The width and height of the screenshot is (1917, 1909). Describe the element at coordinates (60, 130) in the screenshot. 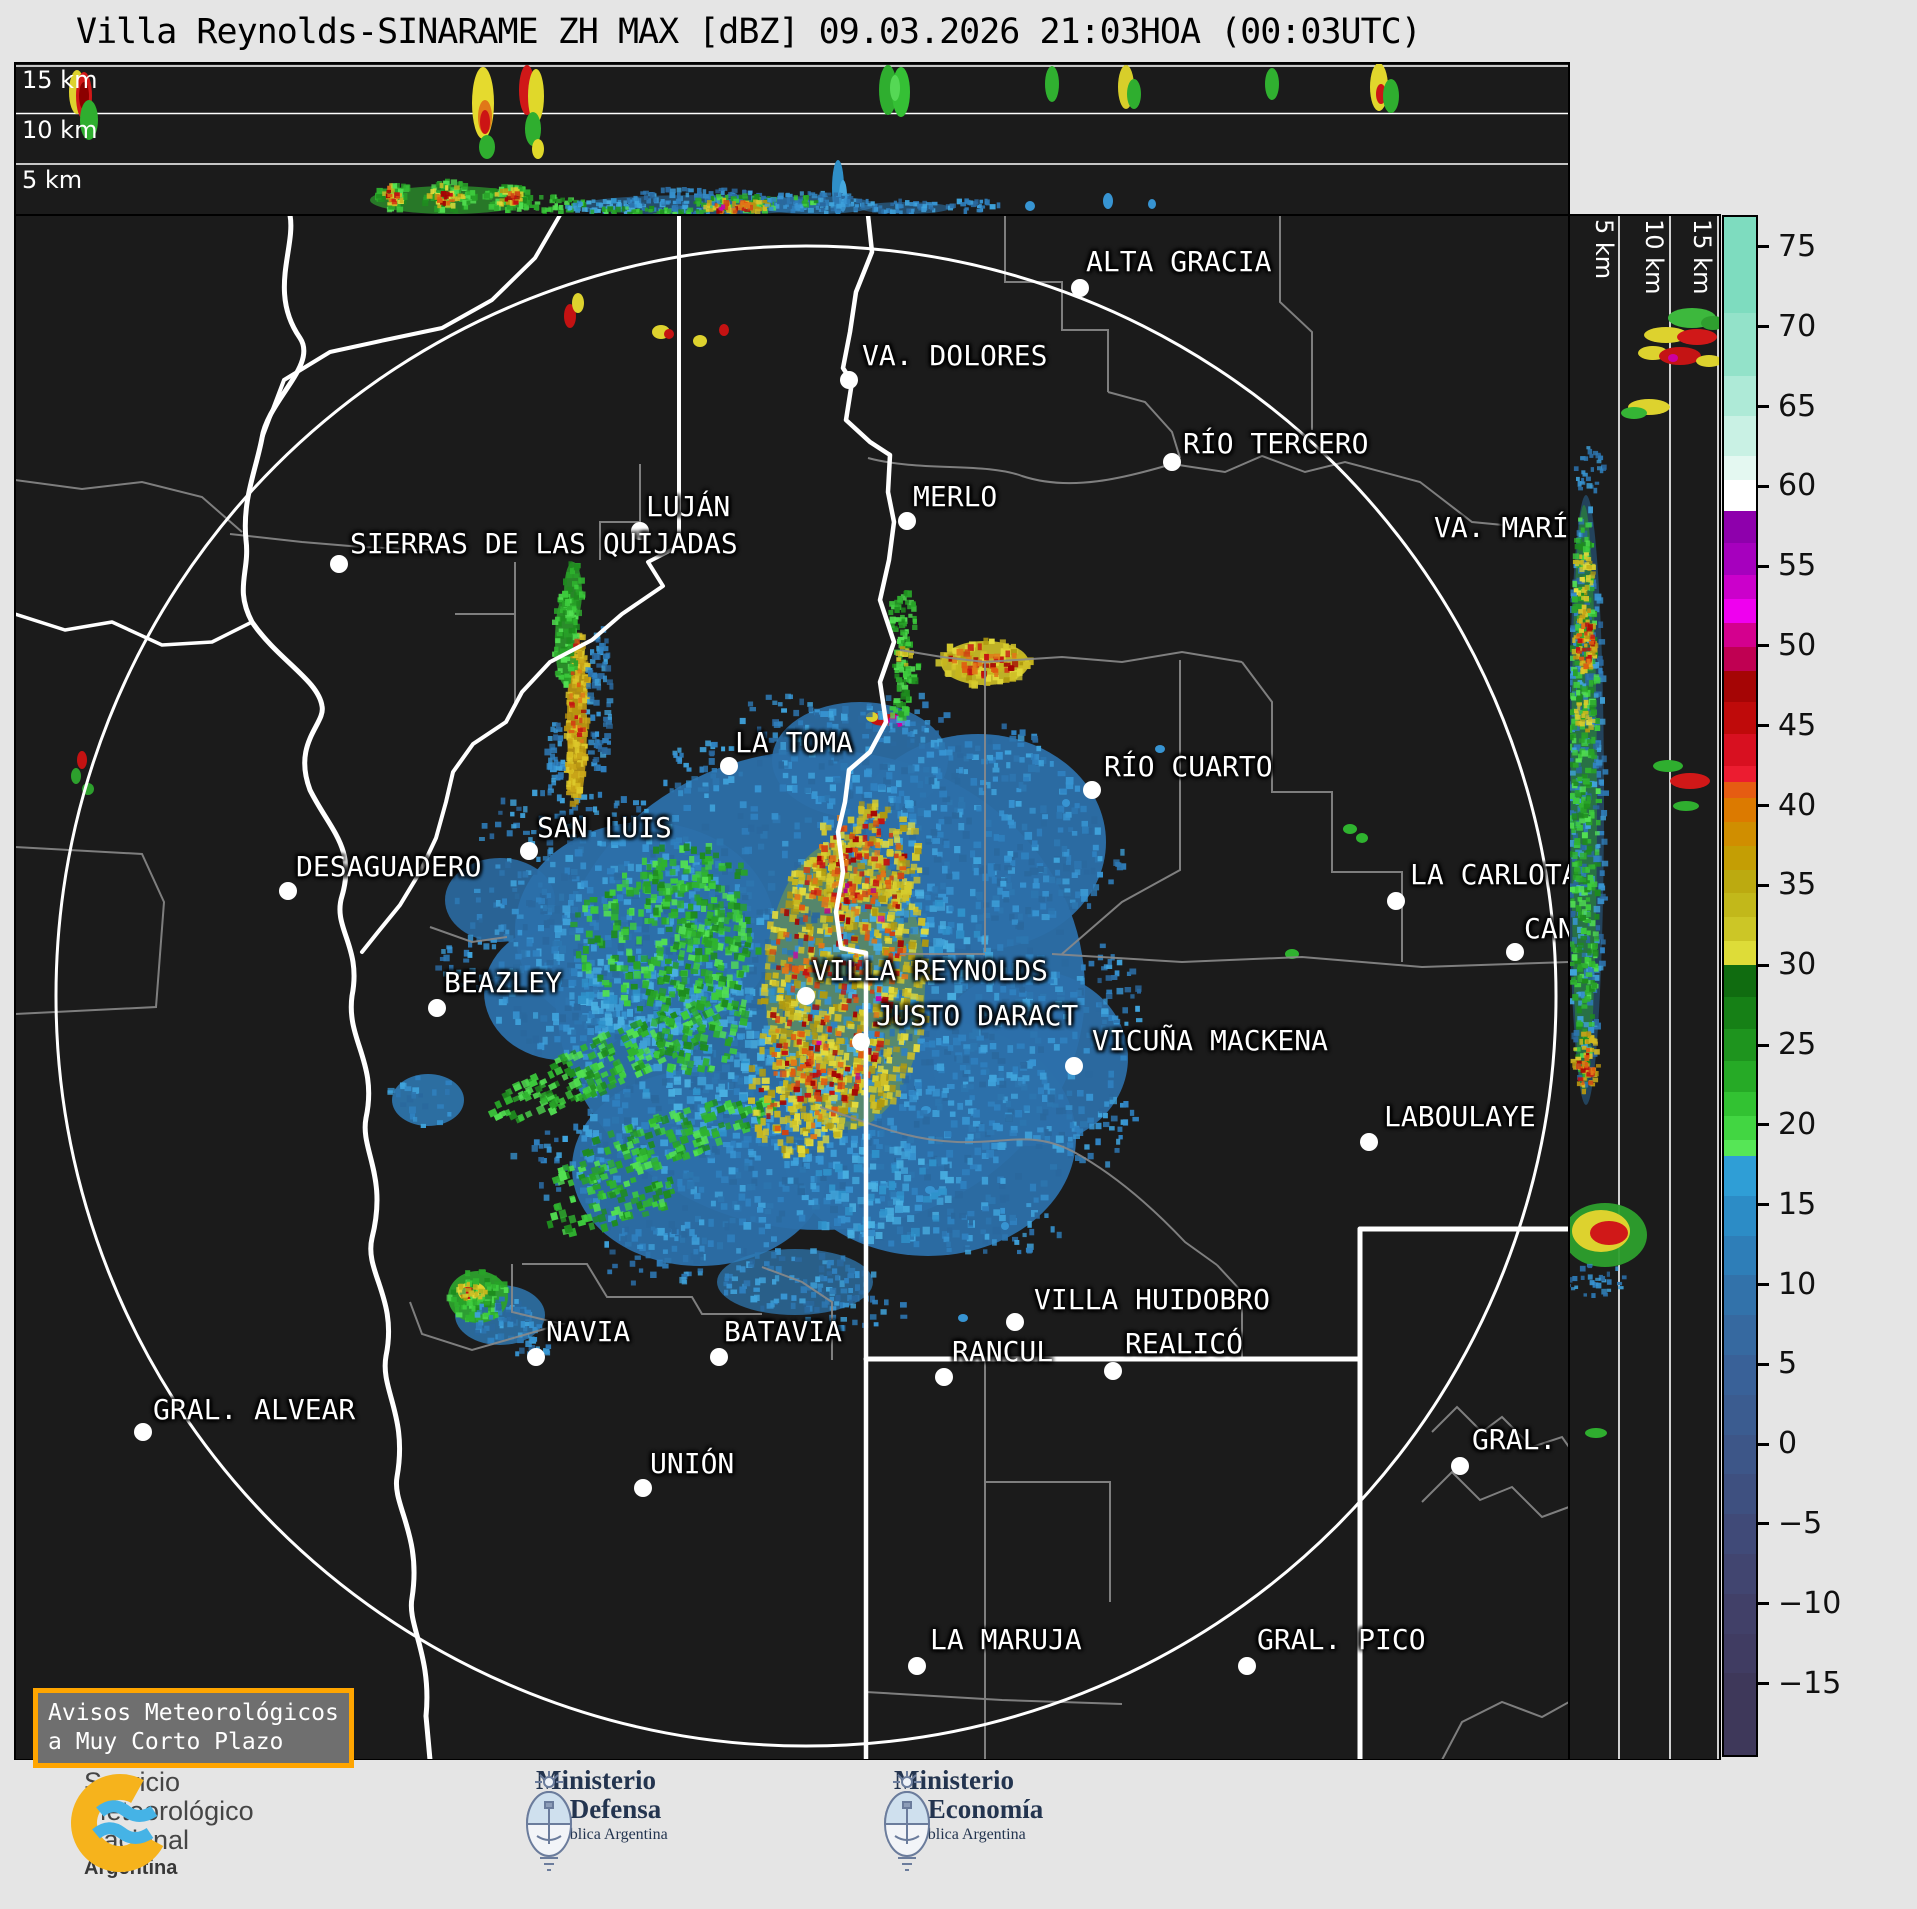

I see `top-altitude-label-10km: 10 km` at that location.